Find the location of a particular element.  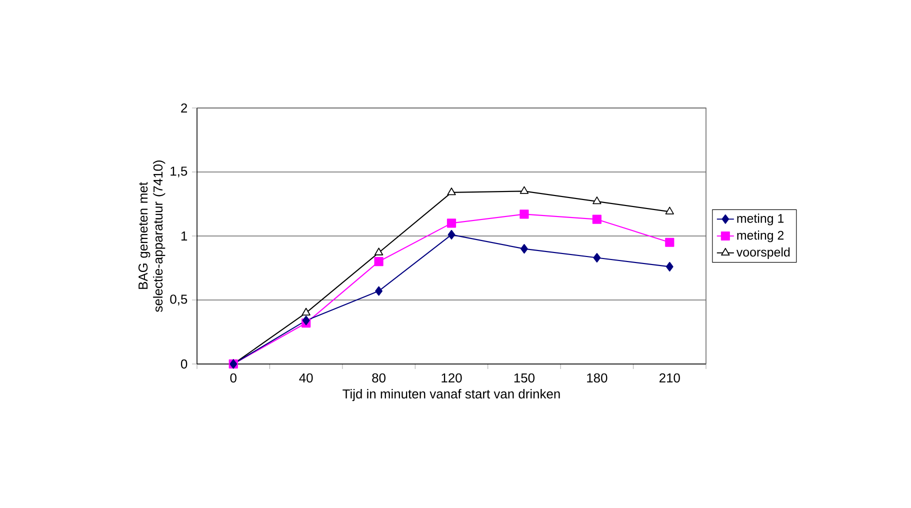

y-tick-label: 0 is located at coordinates (184, 364).